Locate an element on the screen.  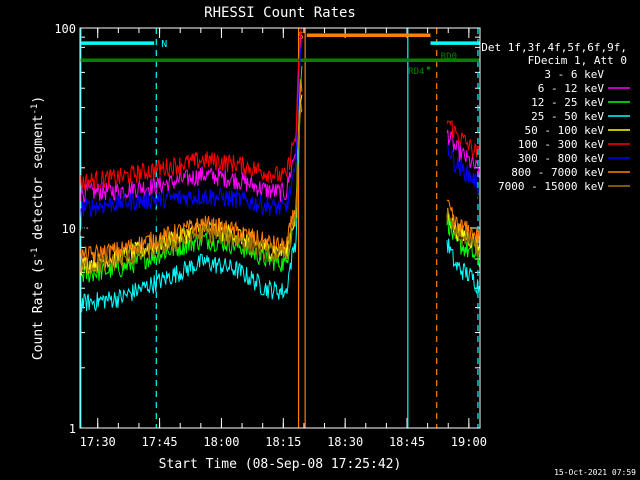
x-tick-label: 18:45 is located at coordinates (407, 442).